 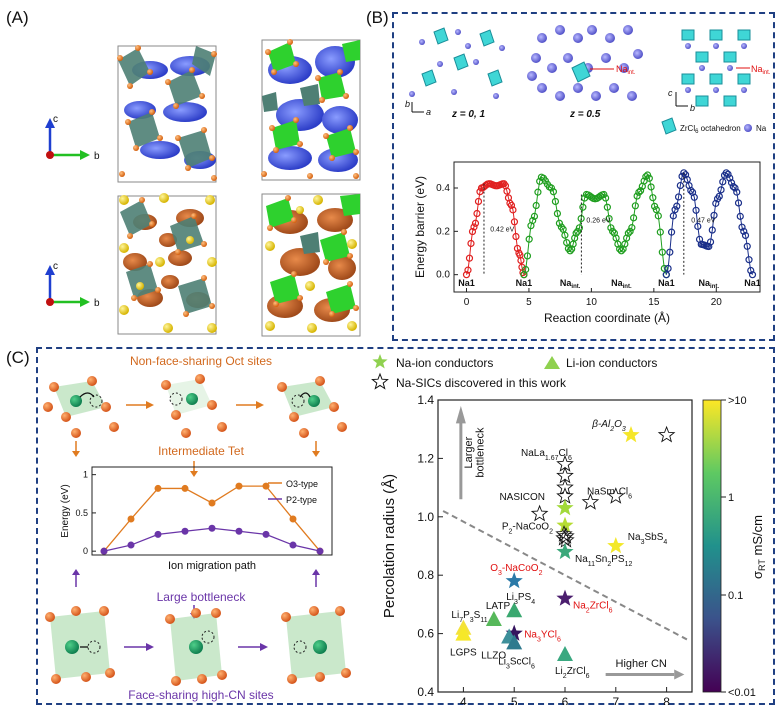 I want to click on axis-c-label: c, so click(x=55, y=119).